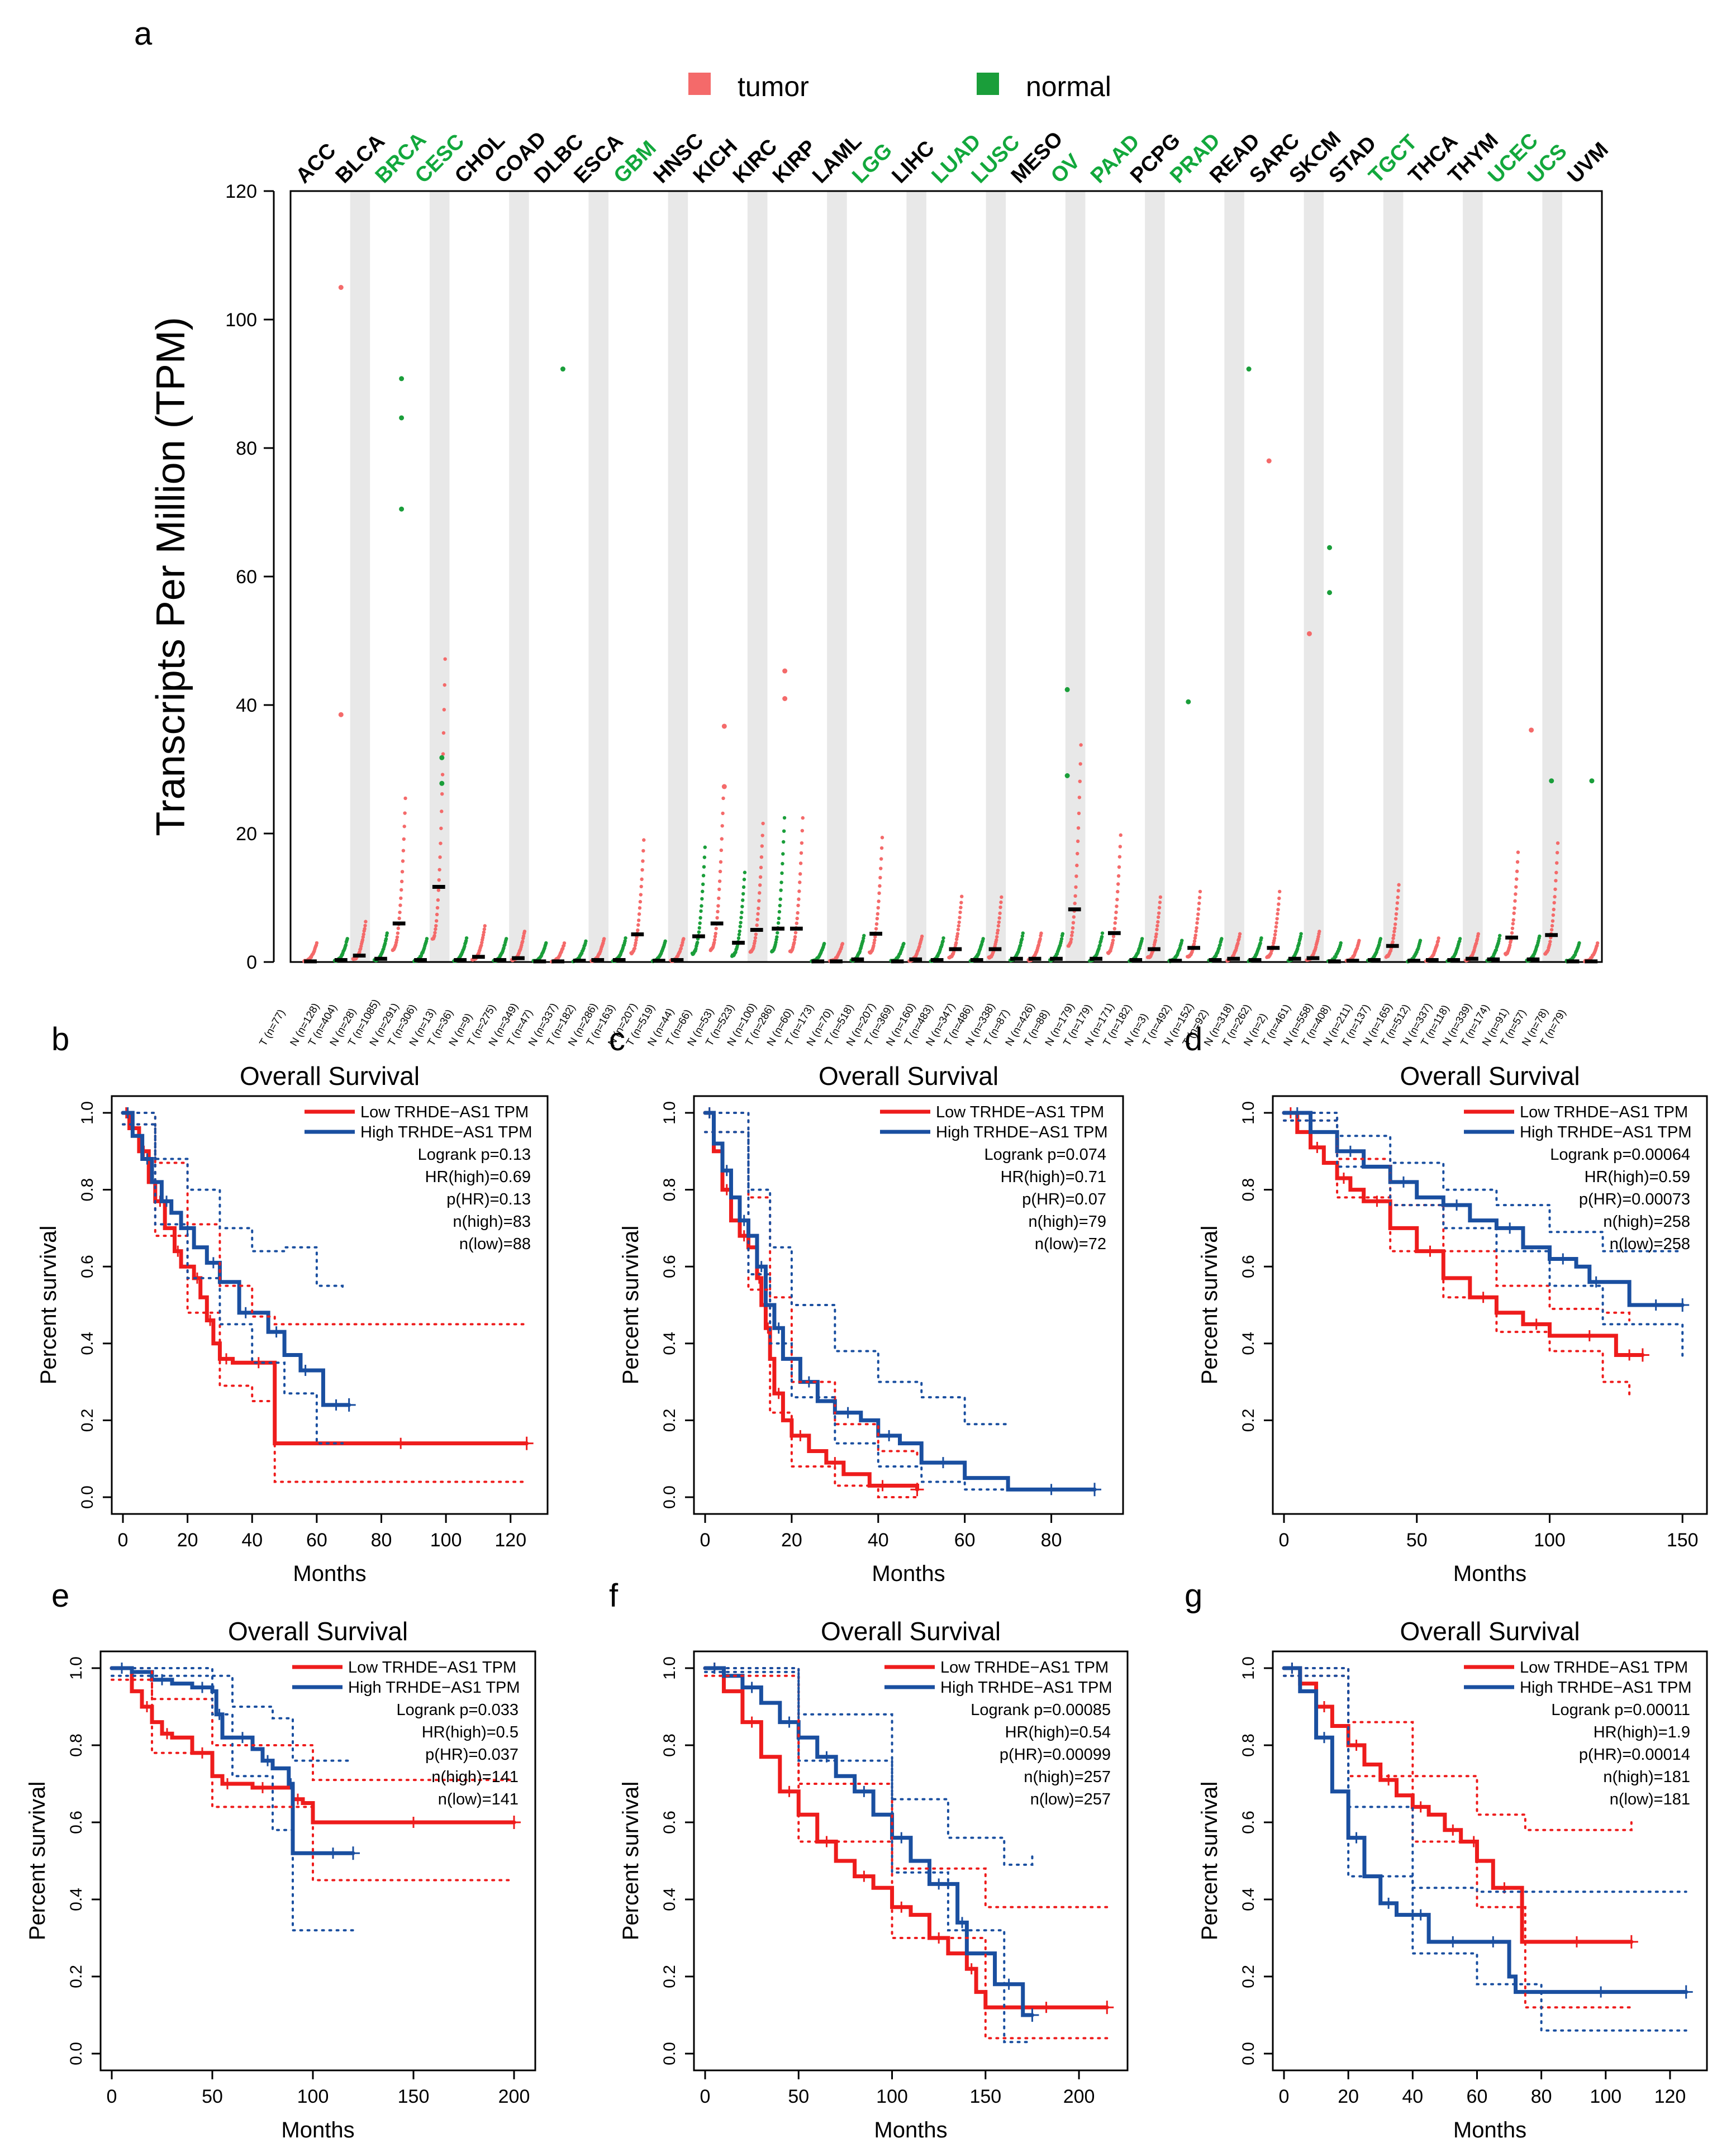  What do you see at coordinates (1070, 1244) in the screenshot?
I see `stat-line: n(low)=72` at bounding box center [1070, 1244].